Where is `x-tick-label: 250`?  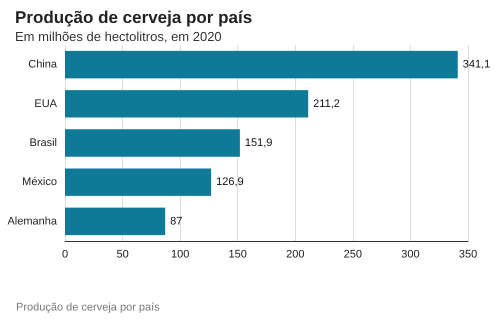 x-tick-label: 250 is located at coordinates (353, 254).